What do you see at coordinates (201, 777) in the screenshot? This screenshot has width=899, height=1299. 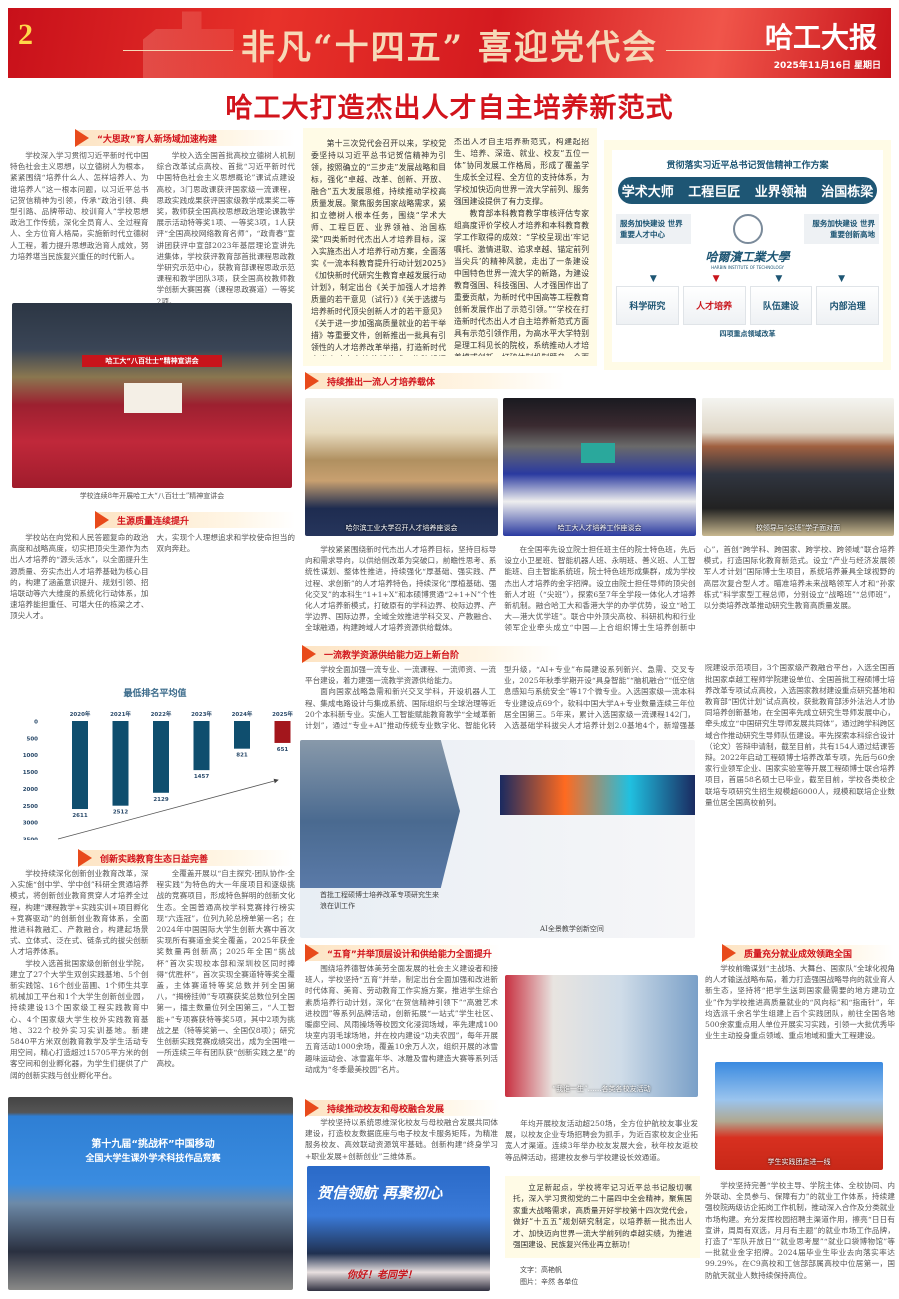 I see `data-label: 1457` at bounding box center [201, 777].